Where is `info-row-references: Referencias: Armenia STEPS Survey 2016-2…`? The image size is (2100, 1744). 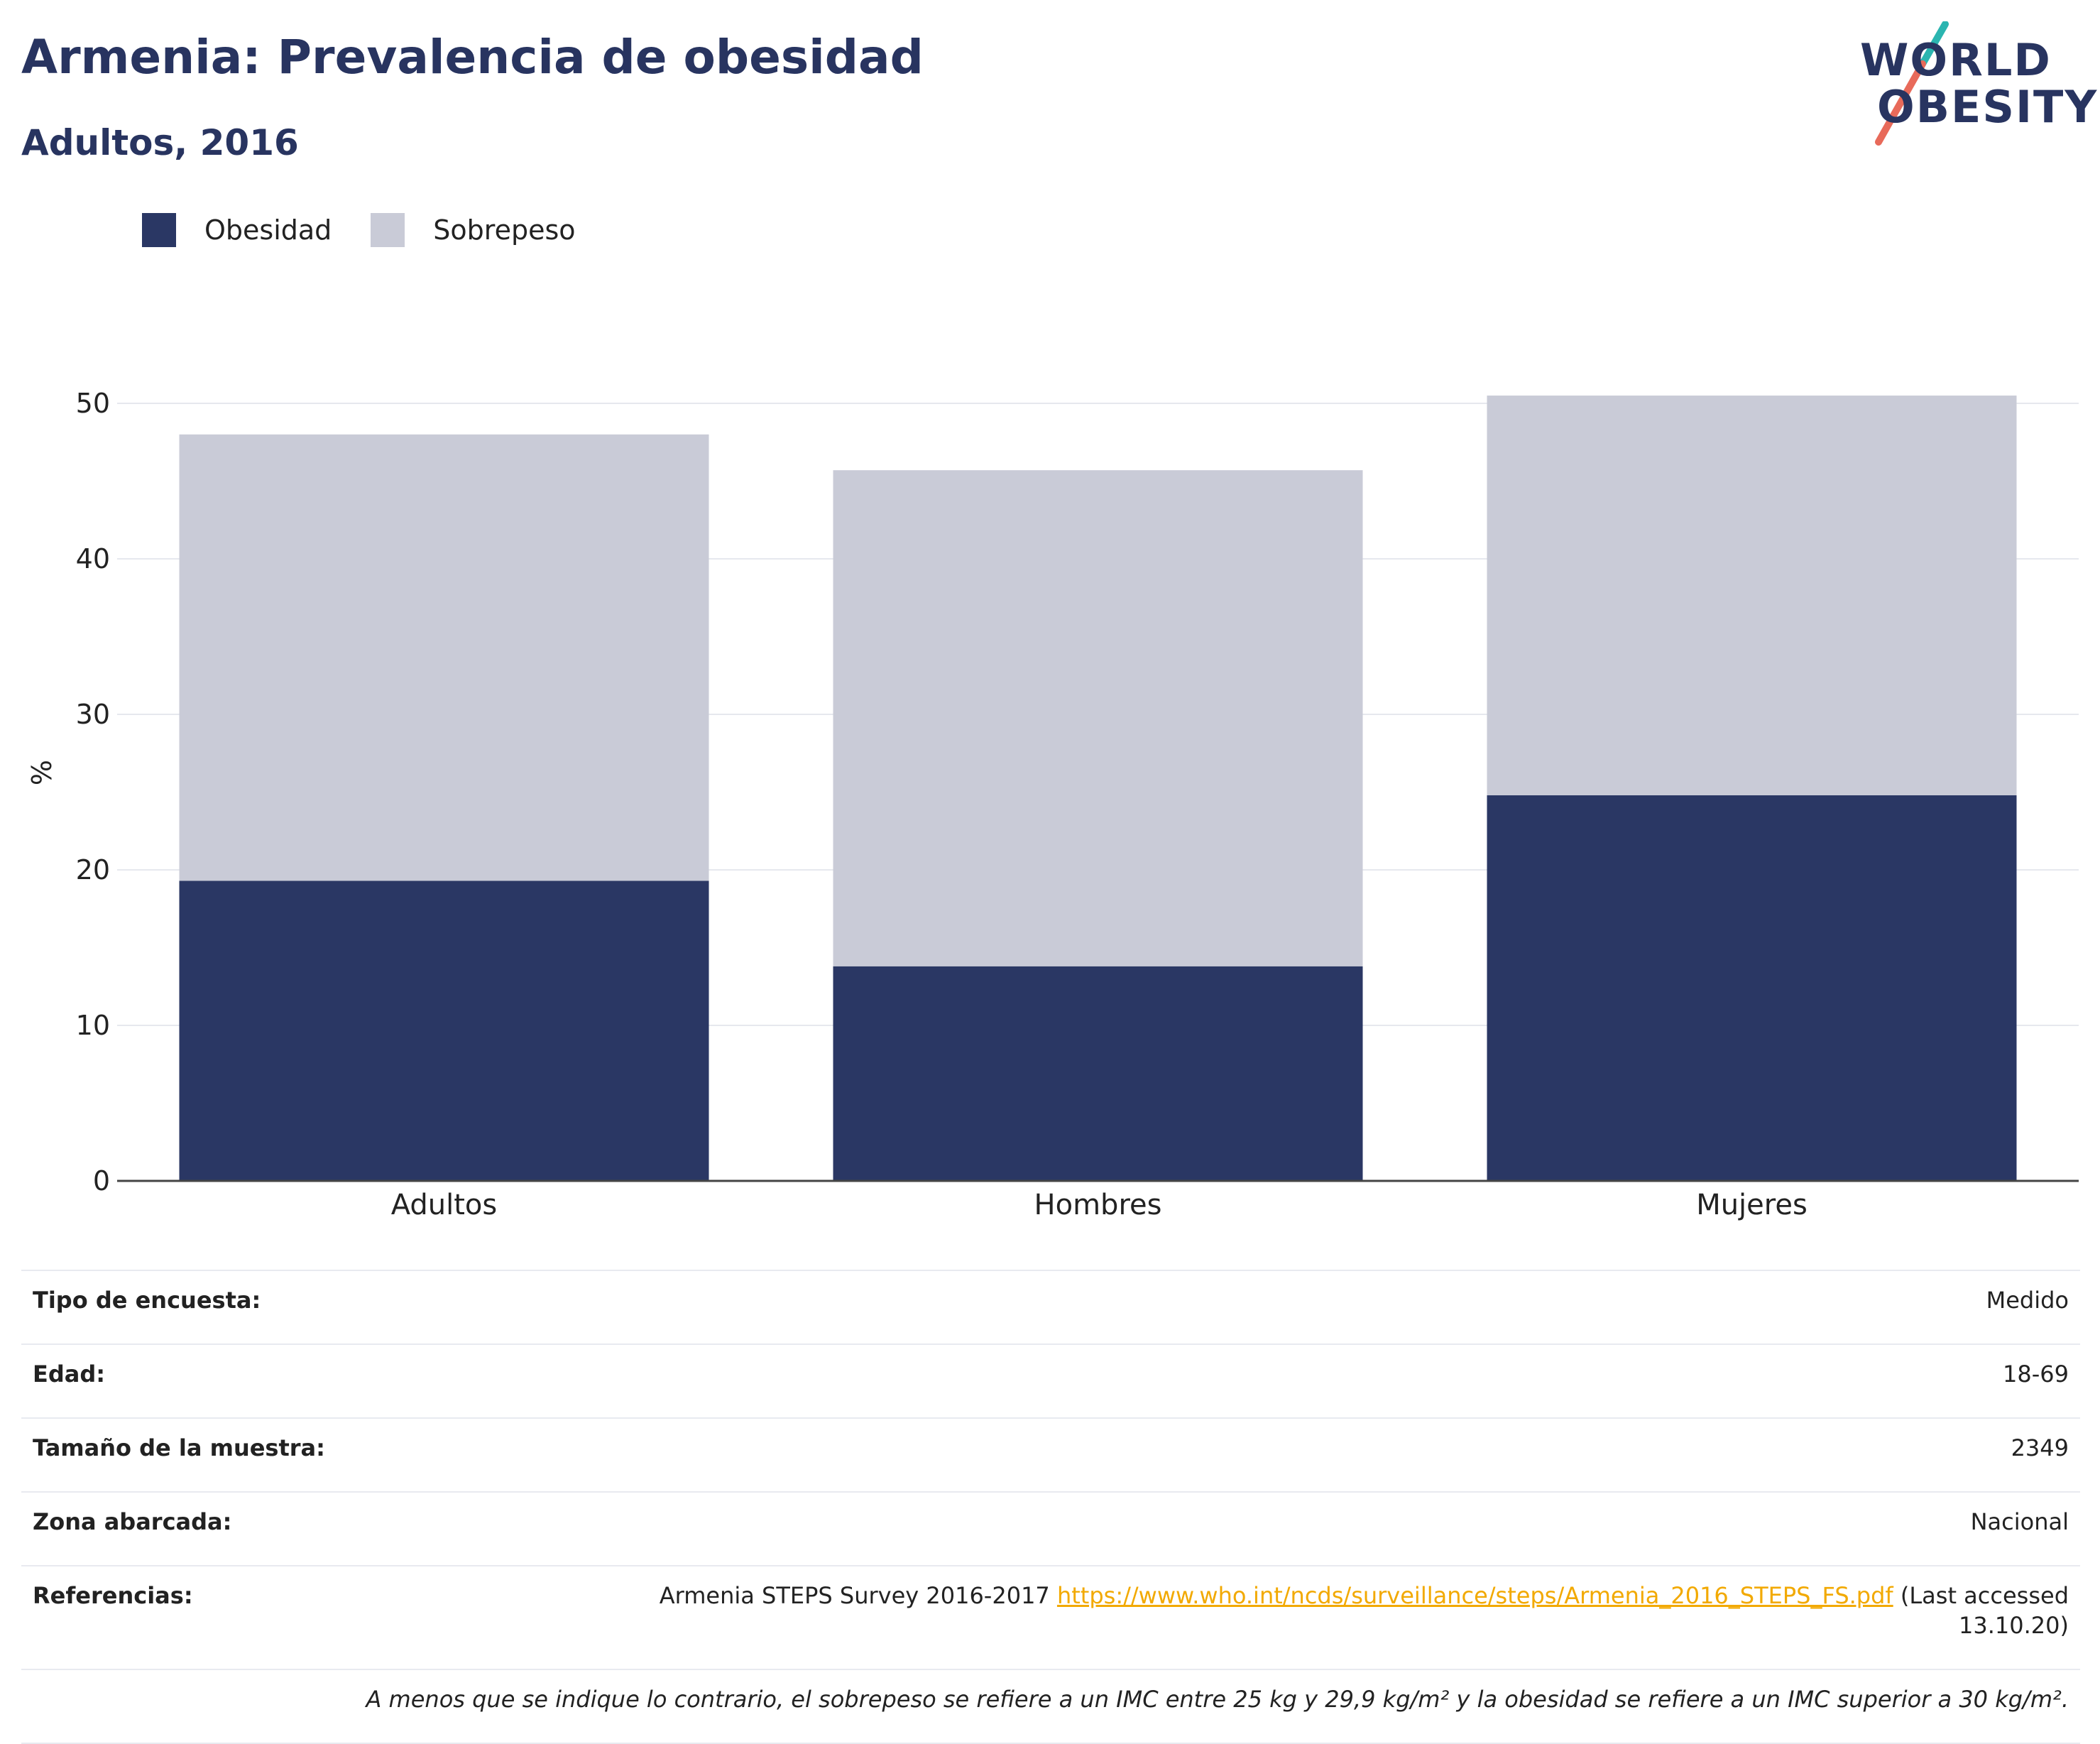
info-row-references: Referencias: Armenia STEPS Survey 2016-2… is located at coordinates (1050, 1617).